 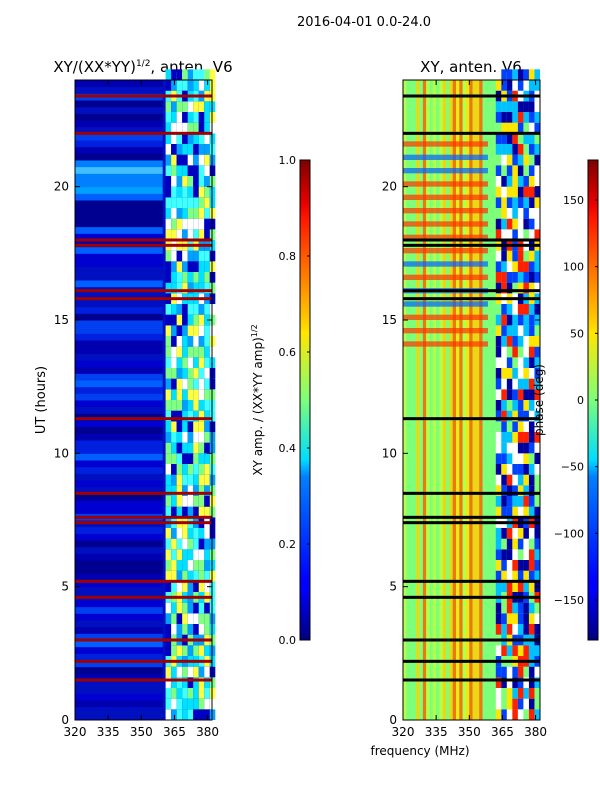 I want to click on colorbar-tick-label: 0.2, so click(x=288, y=544).